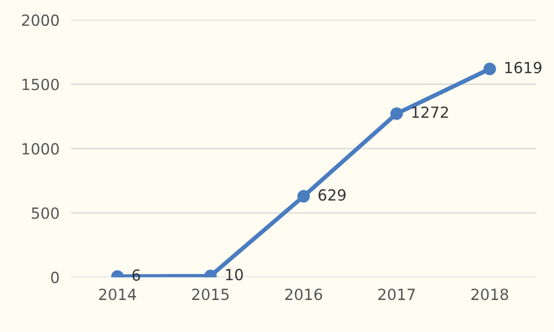 This screenshot has width=554, height=332. What do you see at coordinates (40, 20) in the screenshot?
I see `y-tick-label: 2000` at bounding box center [40, 20].